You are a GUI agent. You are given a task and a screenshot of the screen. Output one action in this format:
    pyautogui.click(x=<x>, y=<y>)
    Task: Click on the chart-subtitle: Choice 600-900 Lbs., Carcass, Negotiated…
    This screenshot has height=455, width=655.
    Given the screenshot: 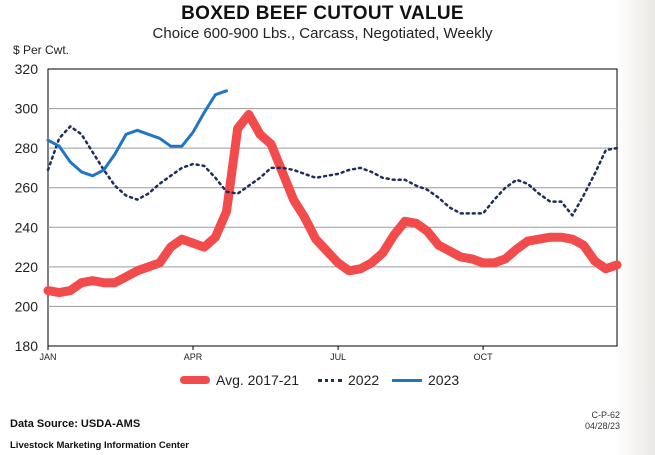 What is the action you would take?
    pyautogui.click(x=322, y=33)
    